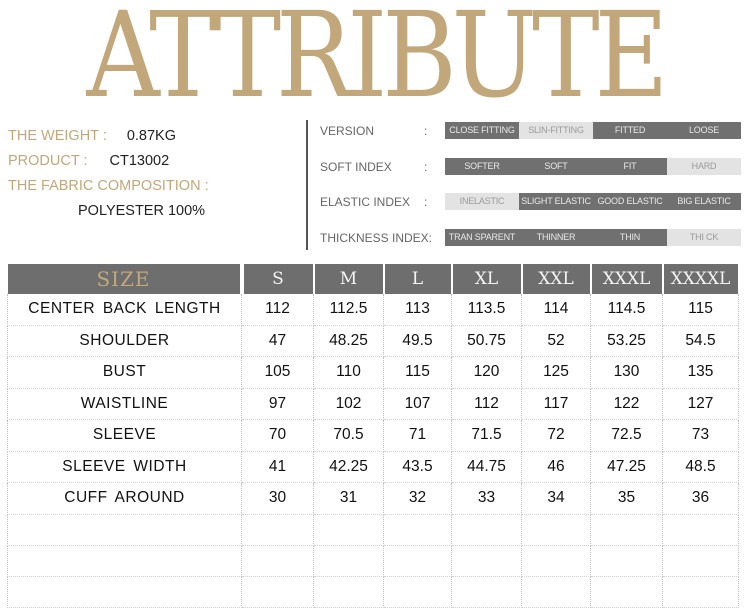 This screenshot has height=608, width=750. Describe the element at coordinates (376, 237) in the screenshot. I see `attribute-label: THICKNESS INDEX:` at that location.